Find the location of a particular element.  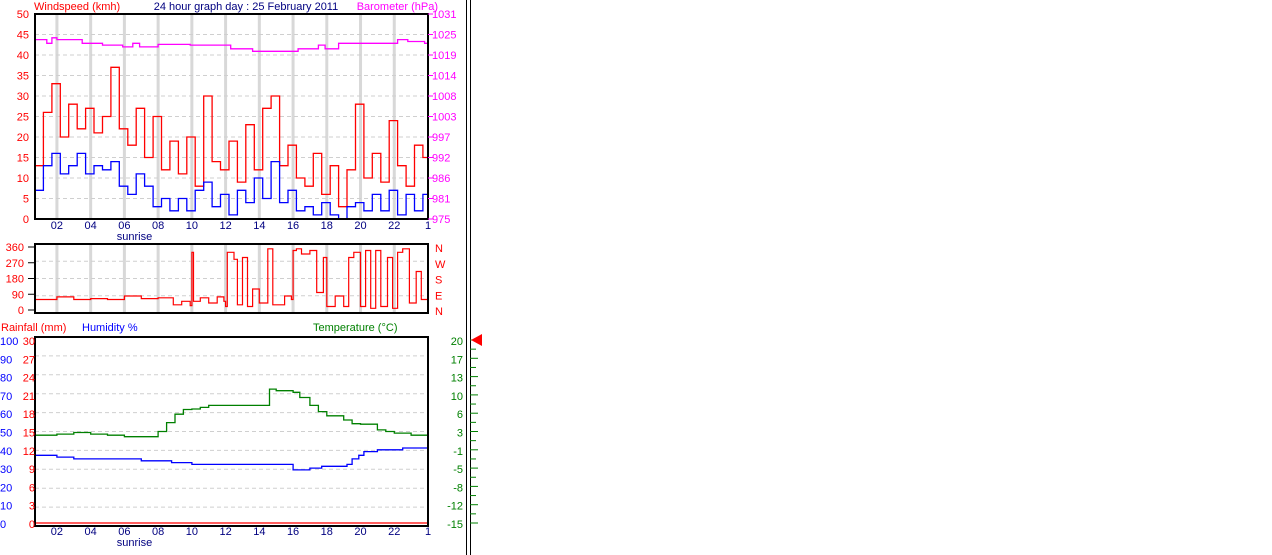

windspeed-tick-label: 40 is located at coordinates (23, 56).